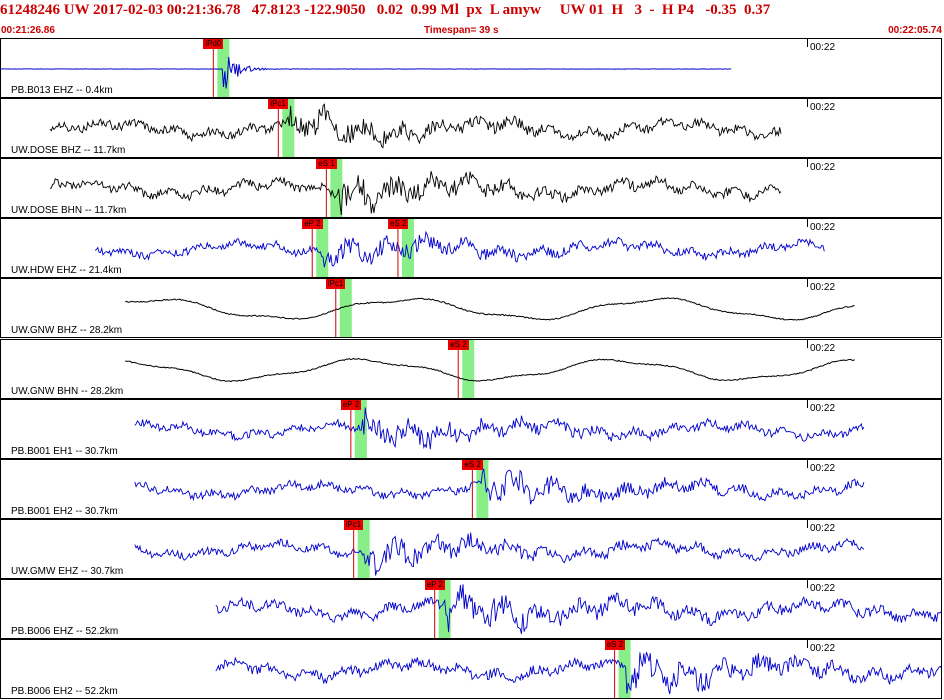 This screenshot has height=700, width=944. What do you see at coordinates (65, 631) in the screenshot?
I see `channel-label: PB.B006 EHZ -- 52.2km` at bounding box center [65, 631].